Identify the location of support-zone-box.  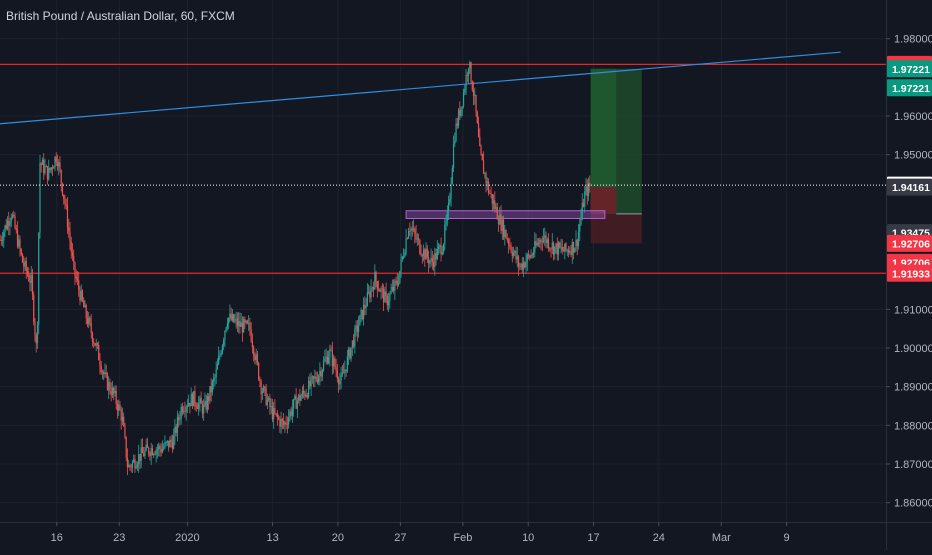
(505, 214).